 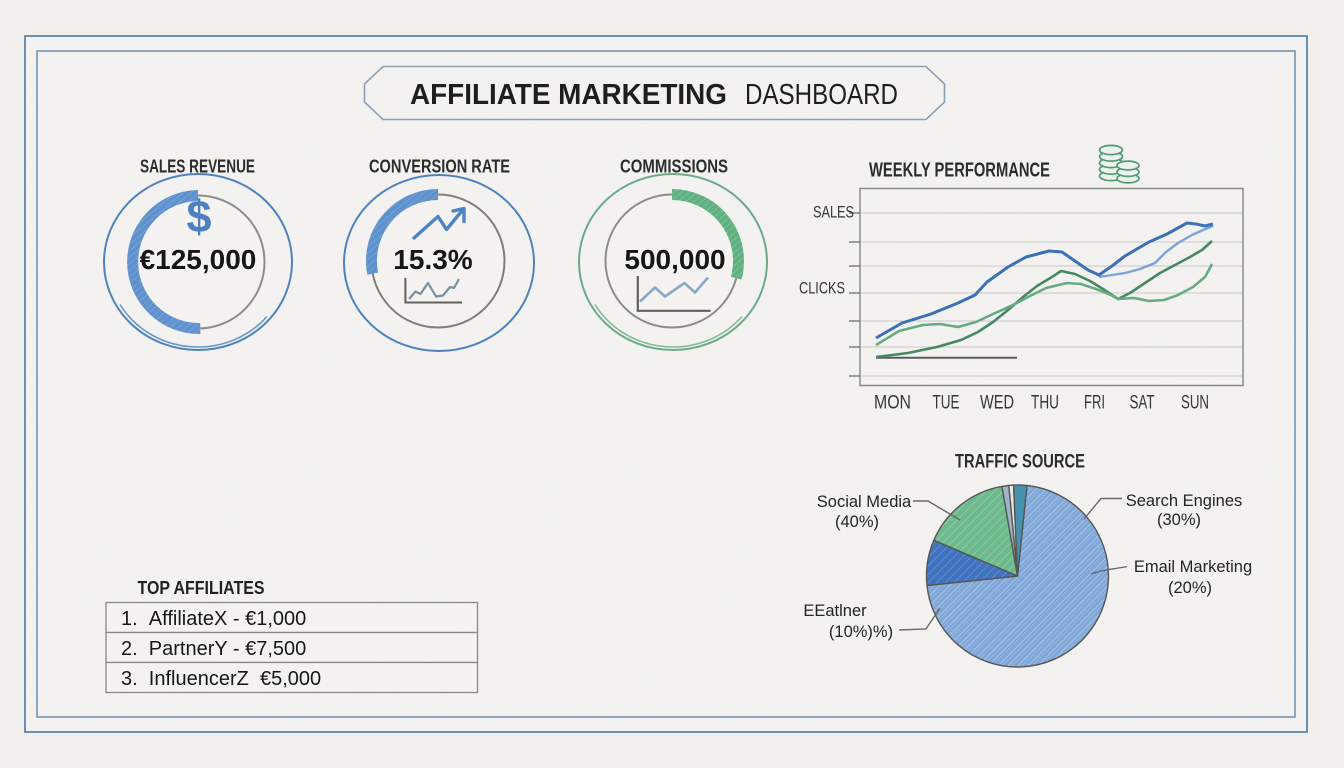 What do you see at coordinates (221, 679) in the screenshot?
I see `svg-text: 3. InfluencerZ €5,000` at bounding box center [221, 679].